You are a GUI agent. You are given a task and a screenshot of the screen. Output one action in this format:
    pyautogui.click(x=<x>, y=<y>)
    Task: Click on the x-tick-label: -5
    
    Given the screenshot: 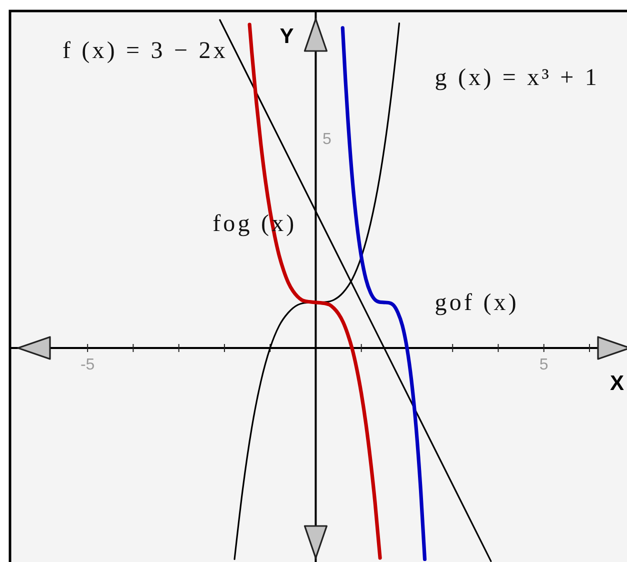 What is the action you would take?
    pyautogui.click(x=87, y=365)
    